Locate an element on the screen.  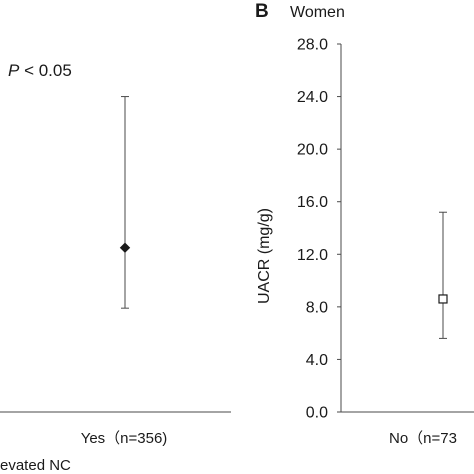
y-tick-label: 4.0 is located at coordinates (317, 360).